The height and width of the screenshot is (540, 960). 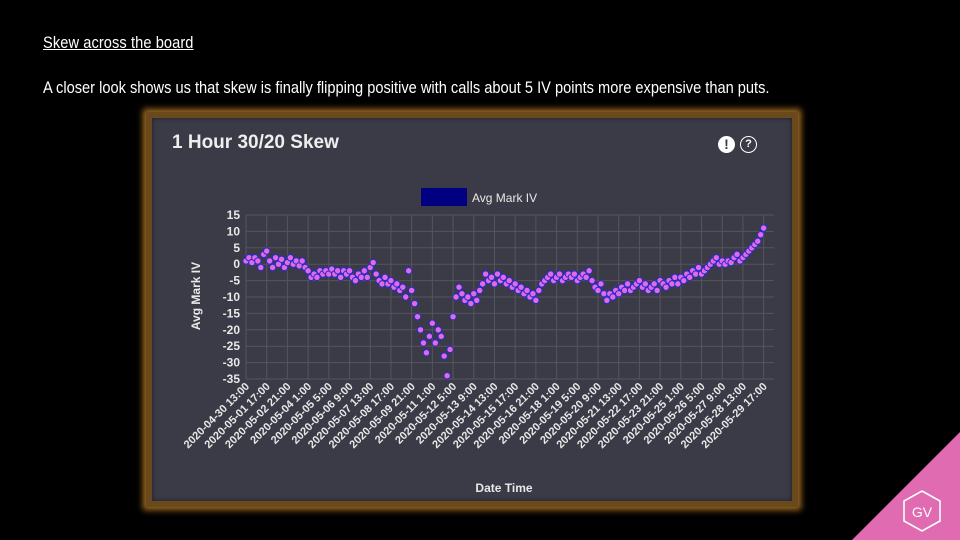 I want to click on legend-swatch, so click(x=444, y=197).